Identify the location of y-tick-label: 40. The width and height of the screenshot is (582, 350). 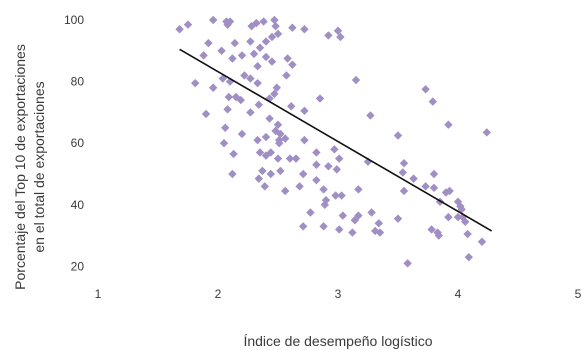
(78, 205).